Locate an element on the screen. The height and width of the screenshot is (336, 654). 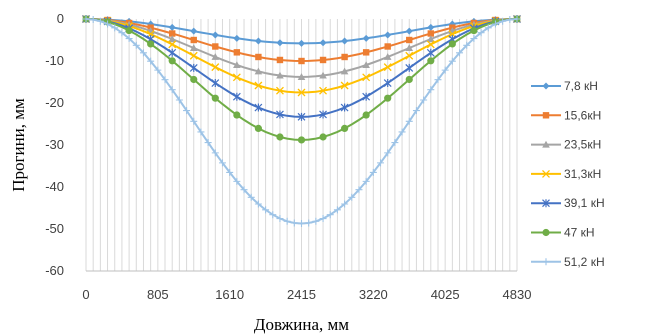
legend-label: 51,2 кН is located at coordinates (584, 262).